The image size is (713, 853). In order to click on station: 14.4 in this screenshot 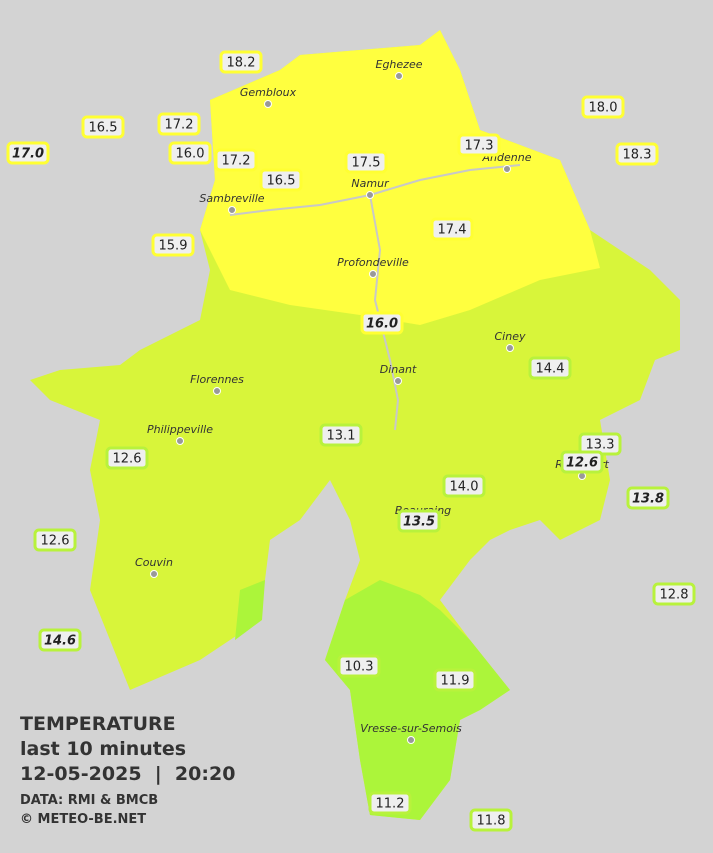, I will do `click(550, 368)`.